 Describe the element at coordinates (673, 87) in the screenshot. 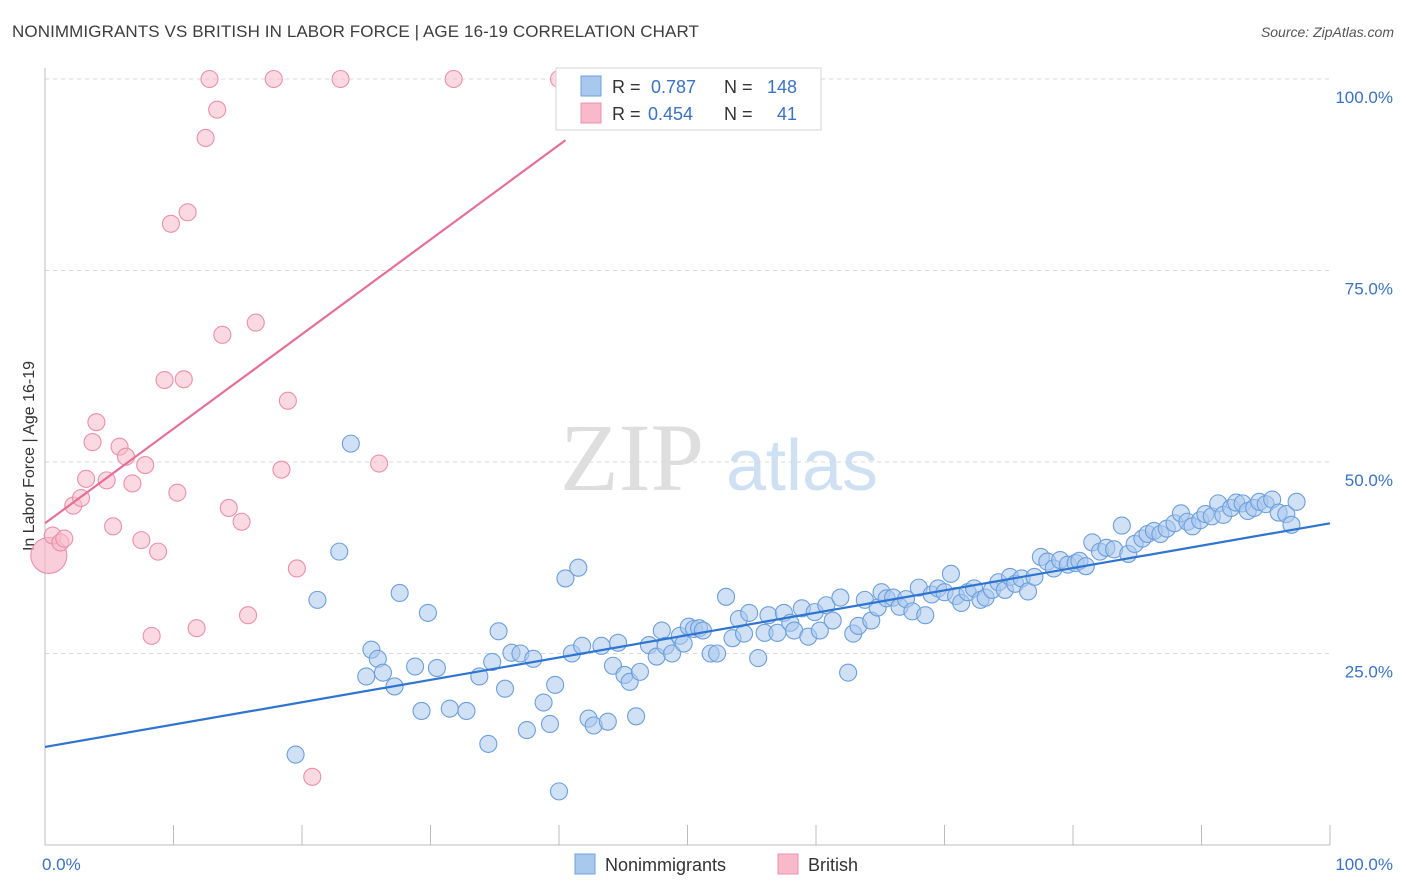

I see `legend-r-value-0: 0.787` at that location.